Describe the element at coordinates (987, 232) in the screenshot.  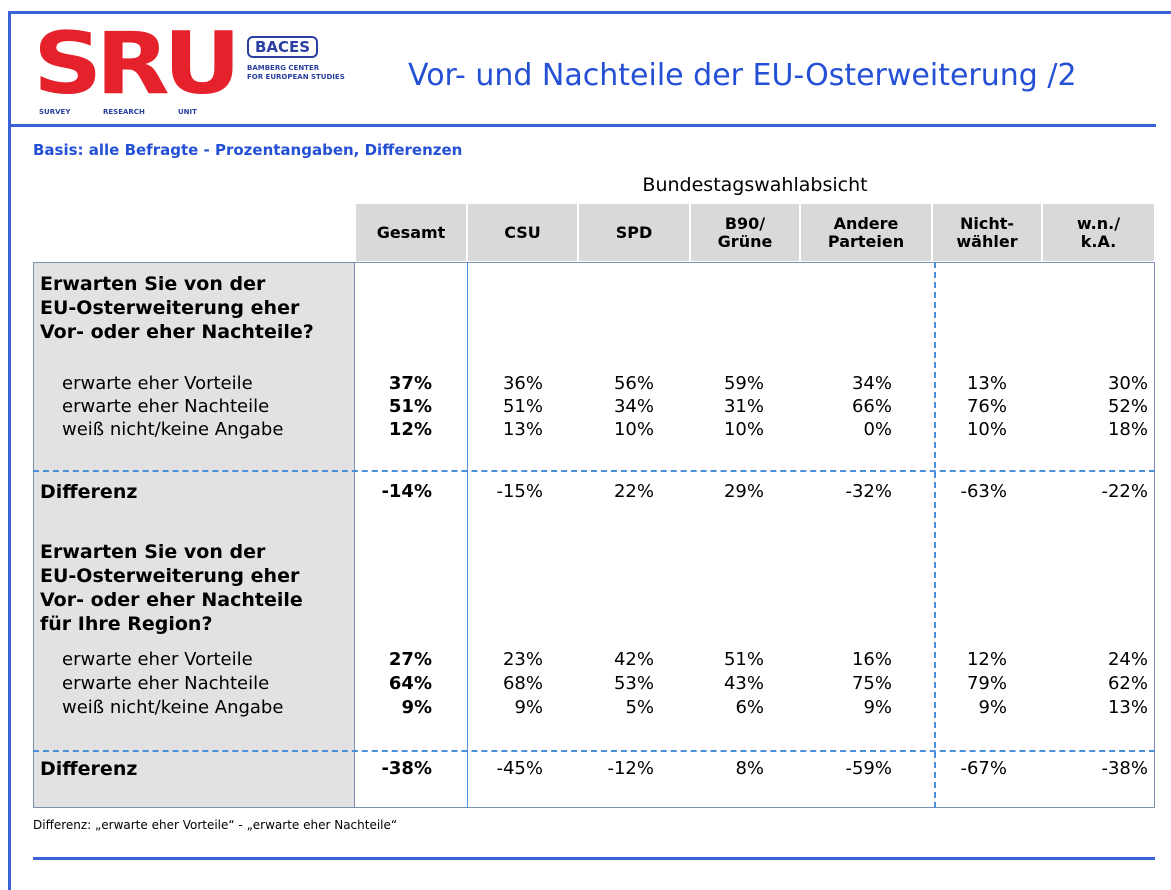
I see `column-header: Nicht- wähler` at that location.